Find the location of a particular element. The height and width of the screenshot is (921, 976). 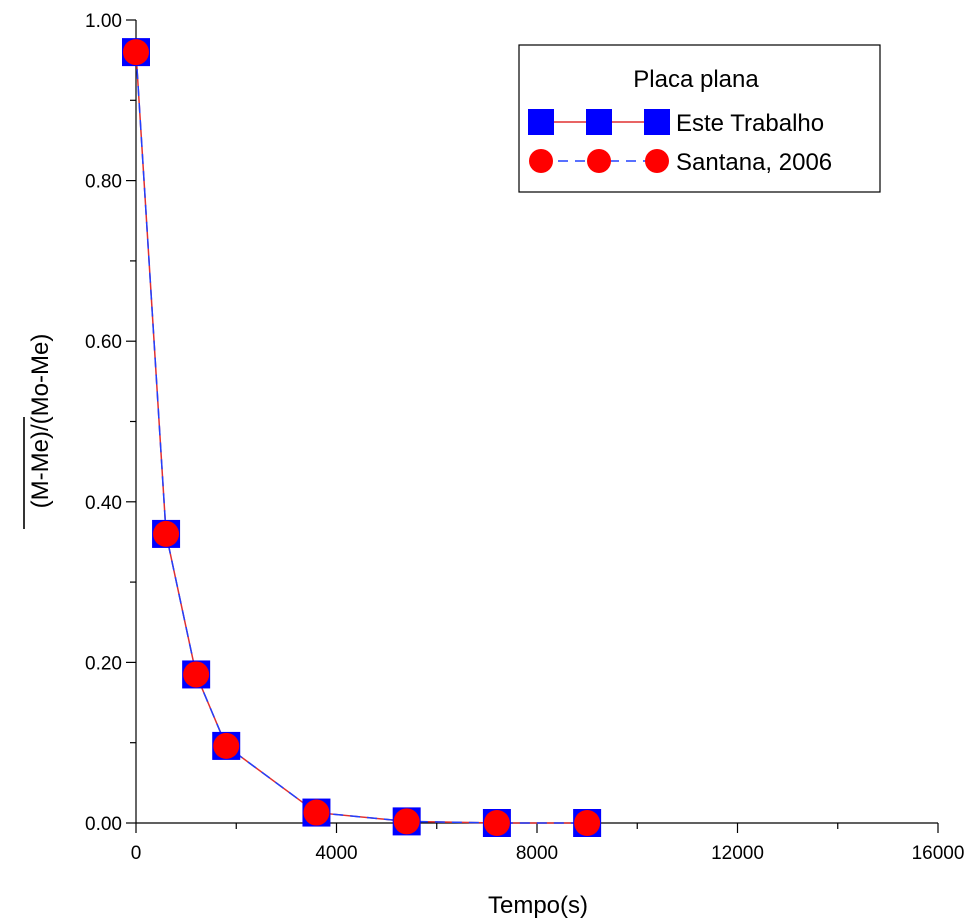

legend-title: Placa plana is located at coordinates (696, 79).